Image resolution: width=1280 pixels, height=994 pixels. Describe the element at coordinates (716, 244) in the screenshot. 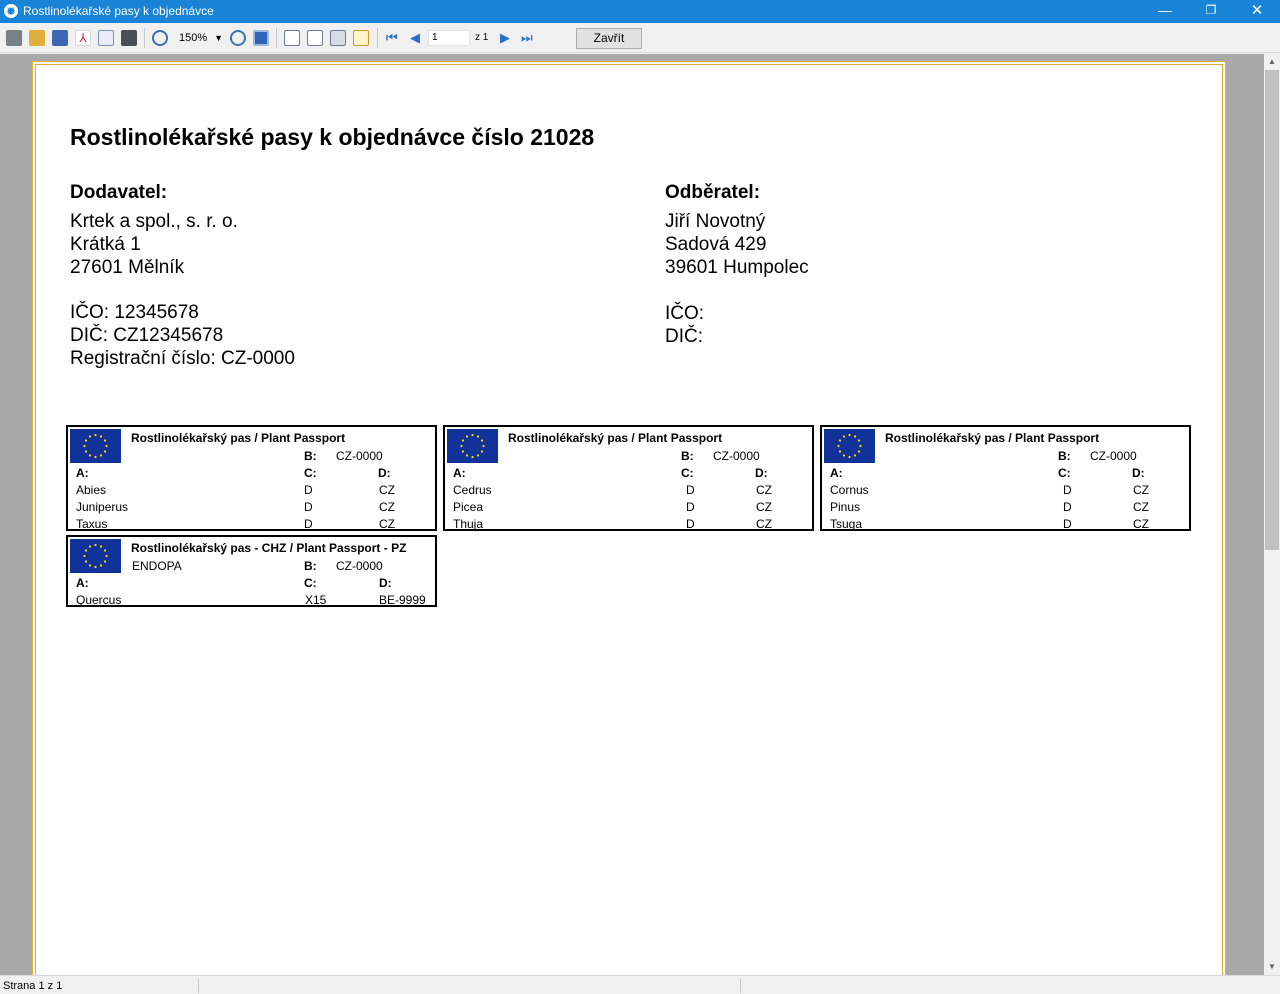

I see `customer-street: Sadová 429` at that location.